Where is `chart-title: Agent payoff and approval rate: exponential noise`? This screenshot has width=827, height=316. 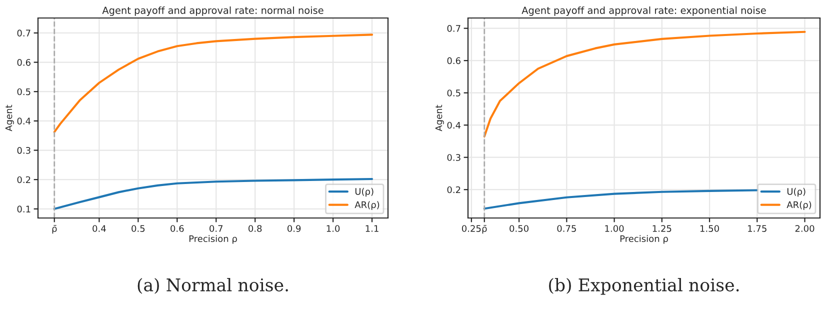 chart-title: Agent payoff and approval rate: exponential noise is located at coordinates (644, 11).